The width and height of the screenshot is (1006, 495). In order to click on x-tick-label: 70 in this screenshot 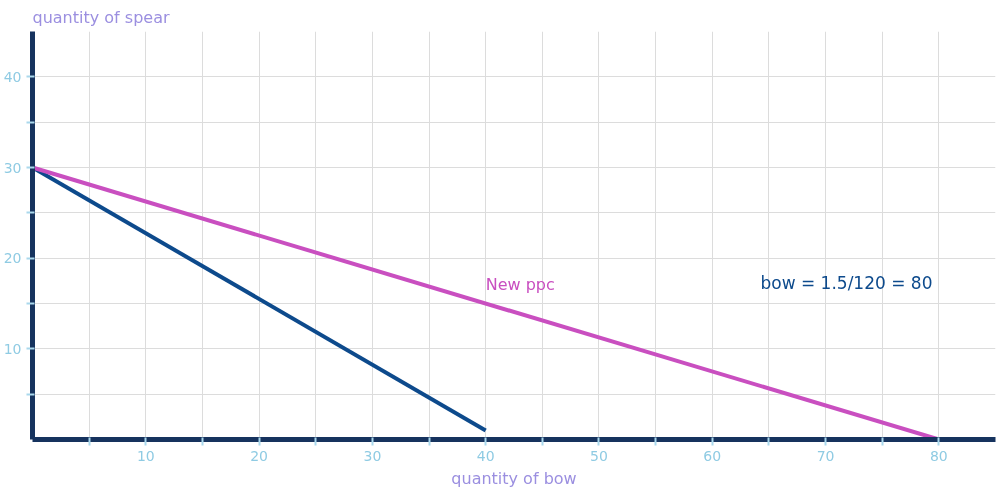, I will do `click(825, 455)`.